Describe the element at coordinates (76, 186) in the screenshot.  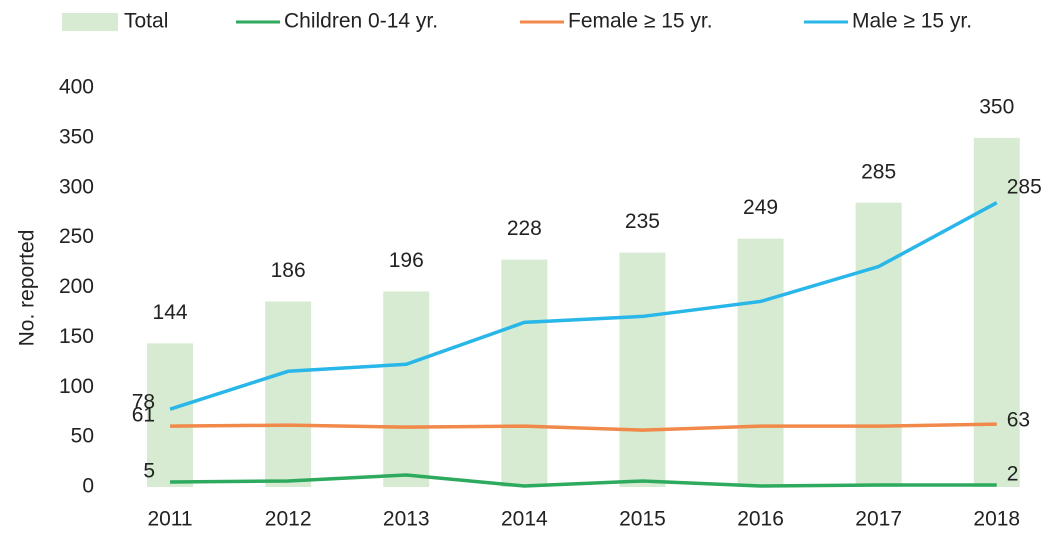
I see `y-tick-label: 300` at that location.